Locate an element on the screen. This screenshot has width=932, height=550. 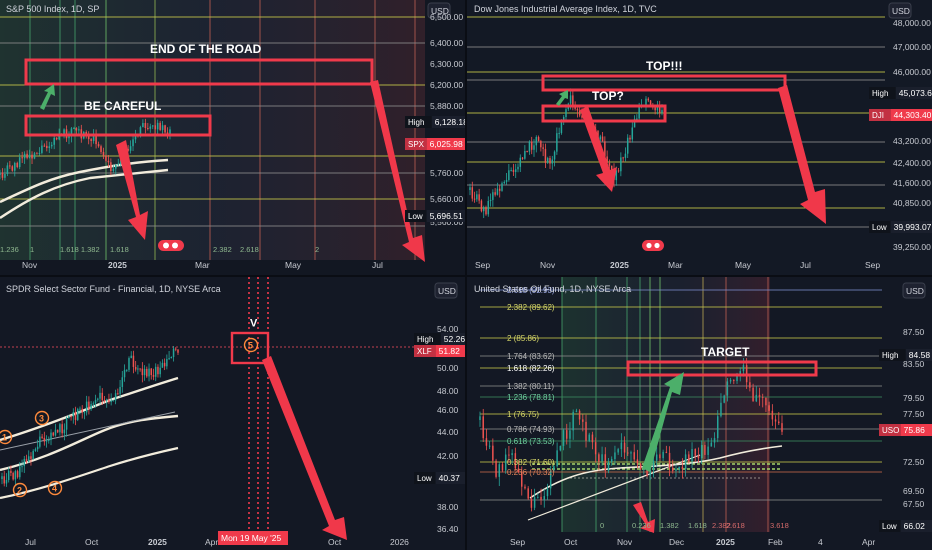
spx-y-tick: 5,880.00 is located at coordinates (446, 106).